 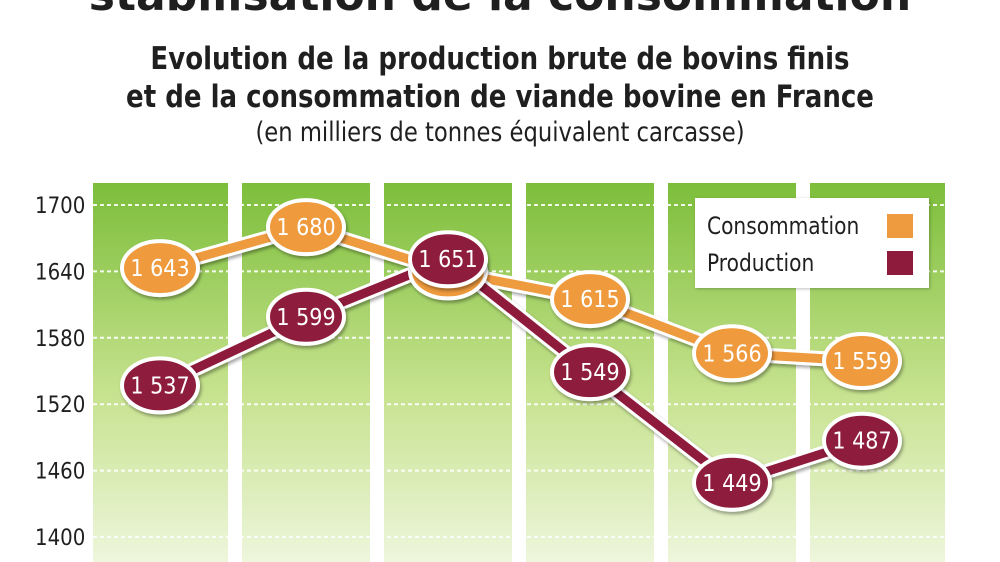 I want to click on legend-item-consommation: Consommation, so click(x=812, y=226).